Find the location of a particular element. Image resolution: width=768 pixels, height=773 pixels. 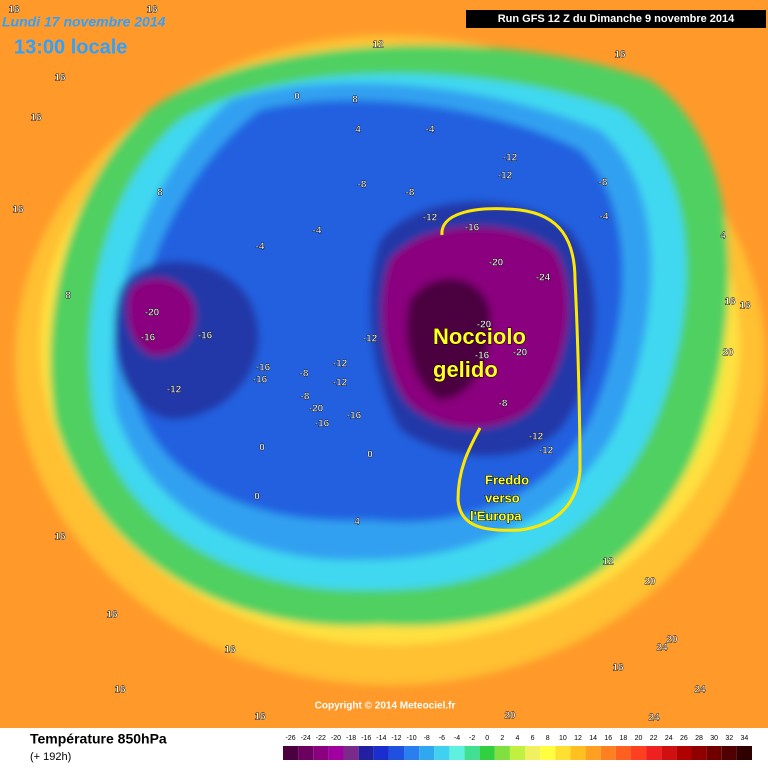

cold-core-outline is located at coordinates (511, 369).